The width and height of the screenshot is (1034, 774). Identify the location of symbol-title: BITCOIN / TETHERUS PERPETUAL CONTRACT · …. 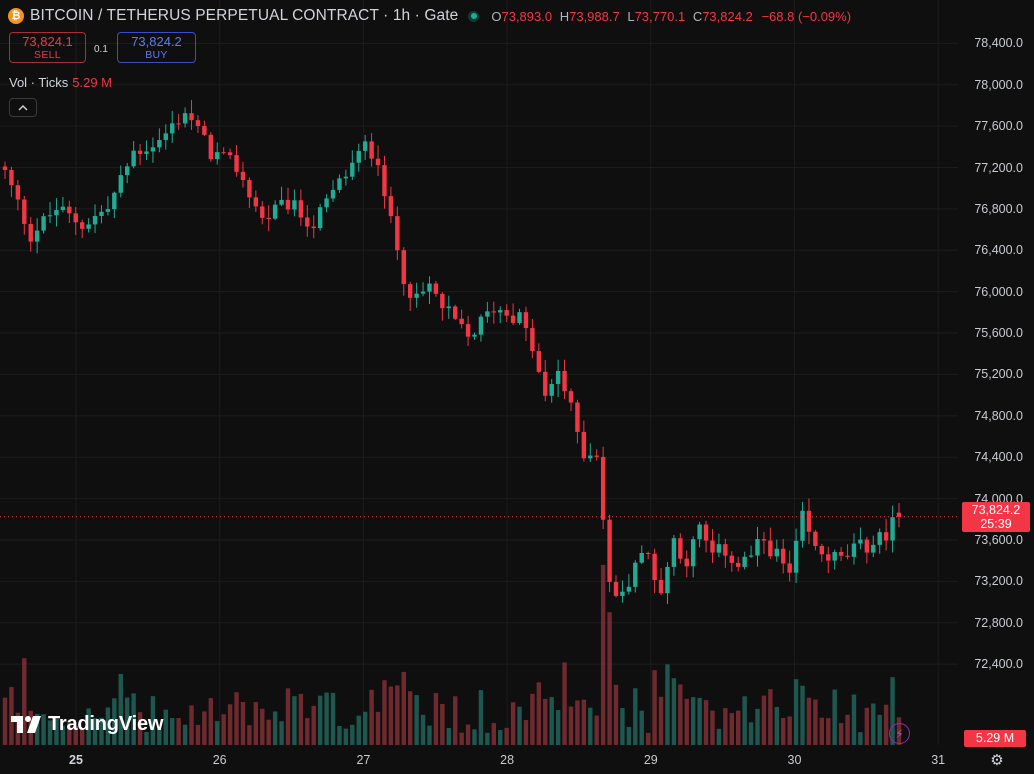
(244, 15).